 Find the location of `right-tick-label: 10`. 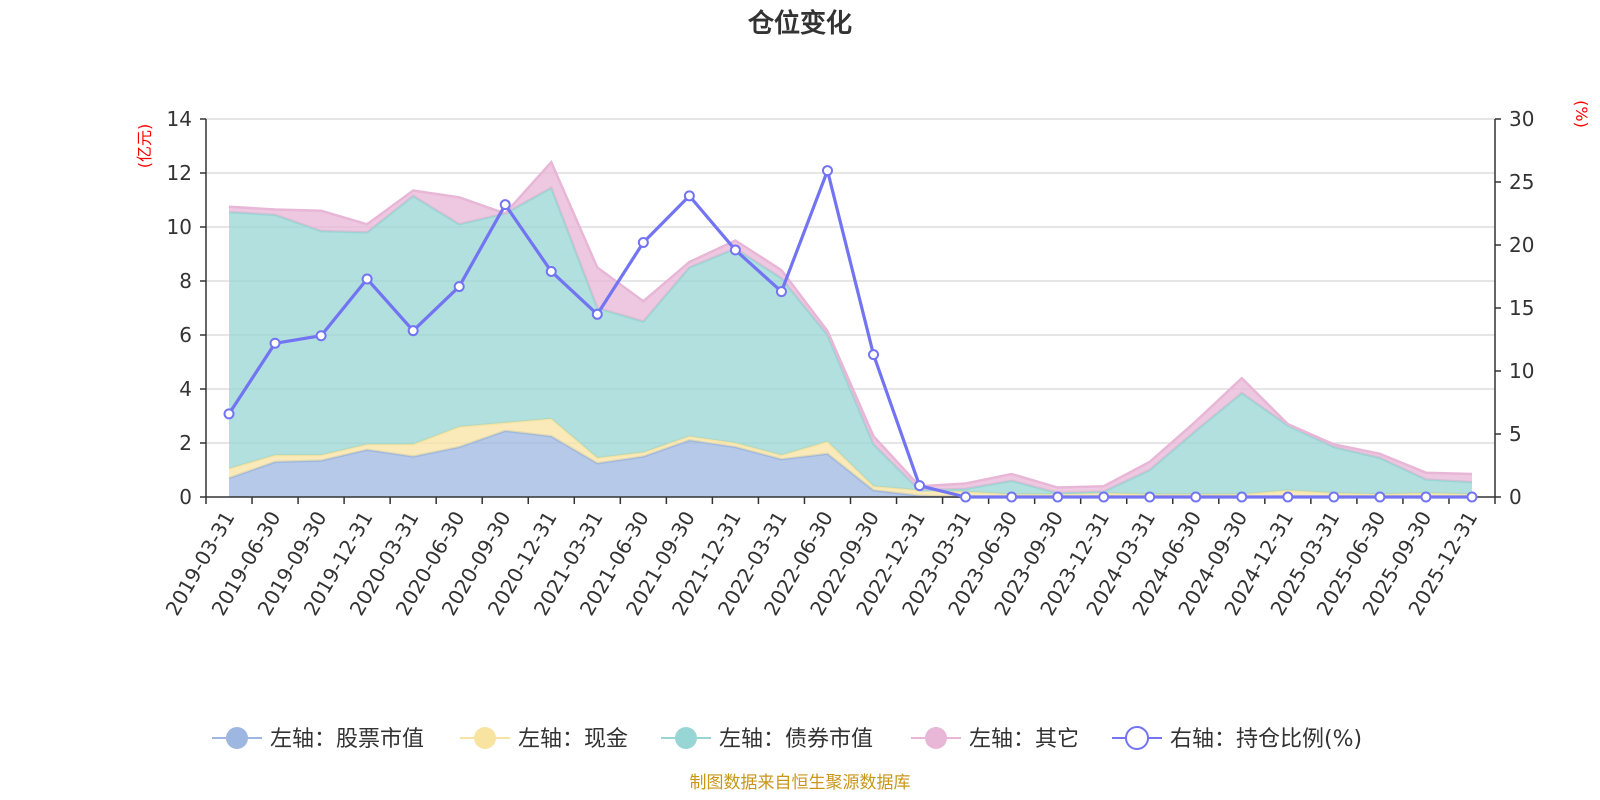

right-tick-label: 10 is located at coordinates (1521, 371).